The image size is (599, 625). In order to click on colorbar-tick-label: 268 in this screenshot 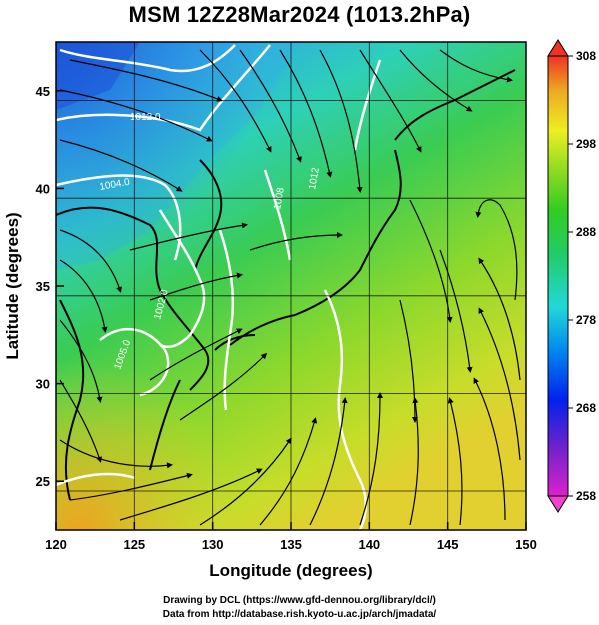, I will do `click(586, 408)`.